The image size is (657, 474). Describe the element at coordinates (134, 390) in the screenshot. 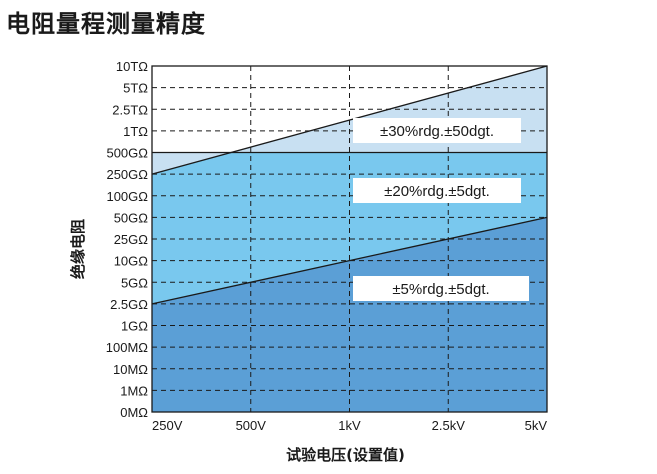

I see `y-tick-label: 1MΩ` at that location.